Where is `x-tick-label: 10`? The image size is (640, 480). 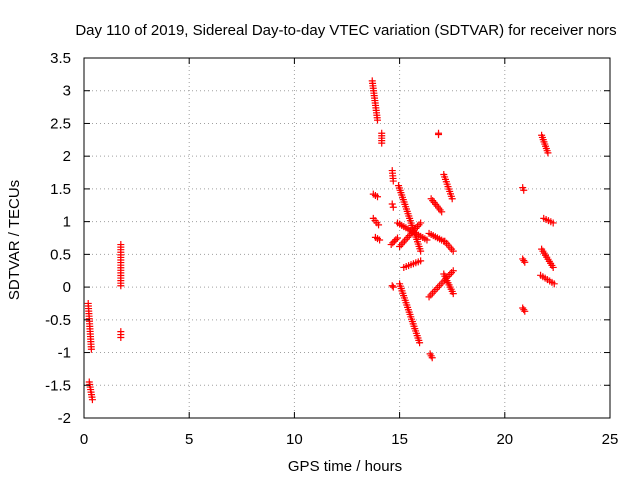
x-tick-label: 10 is located at coordinates (294, 439).